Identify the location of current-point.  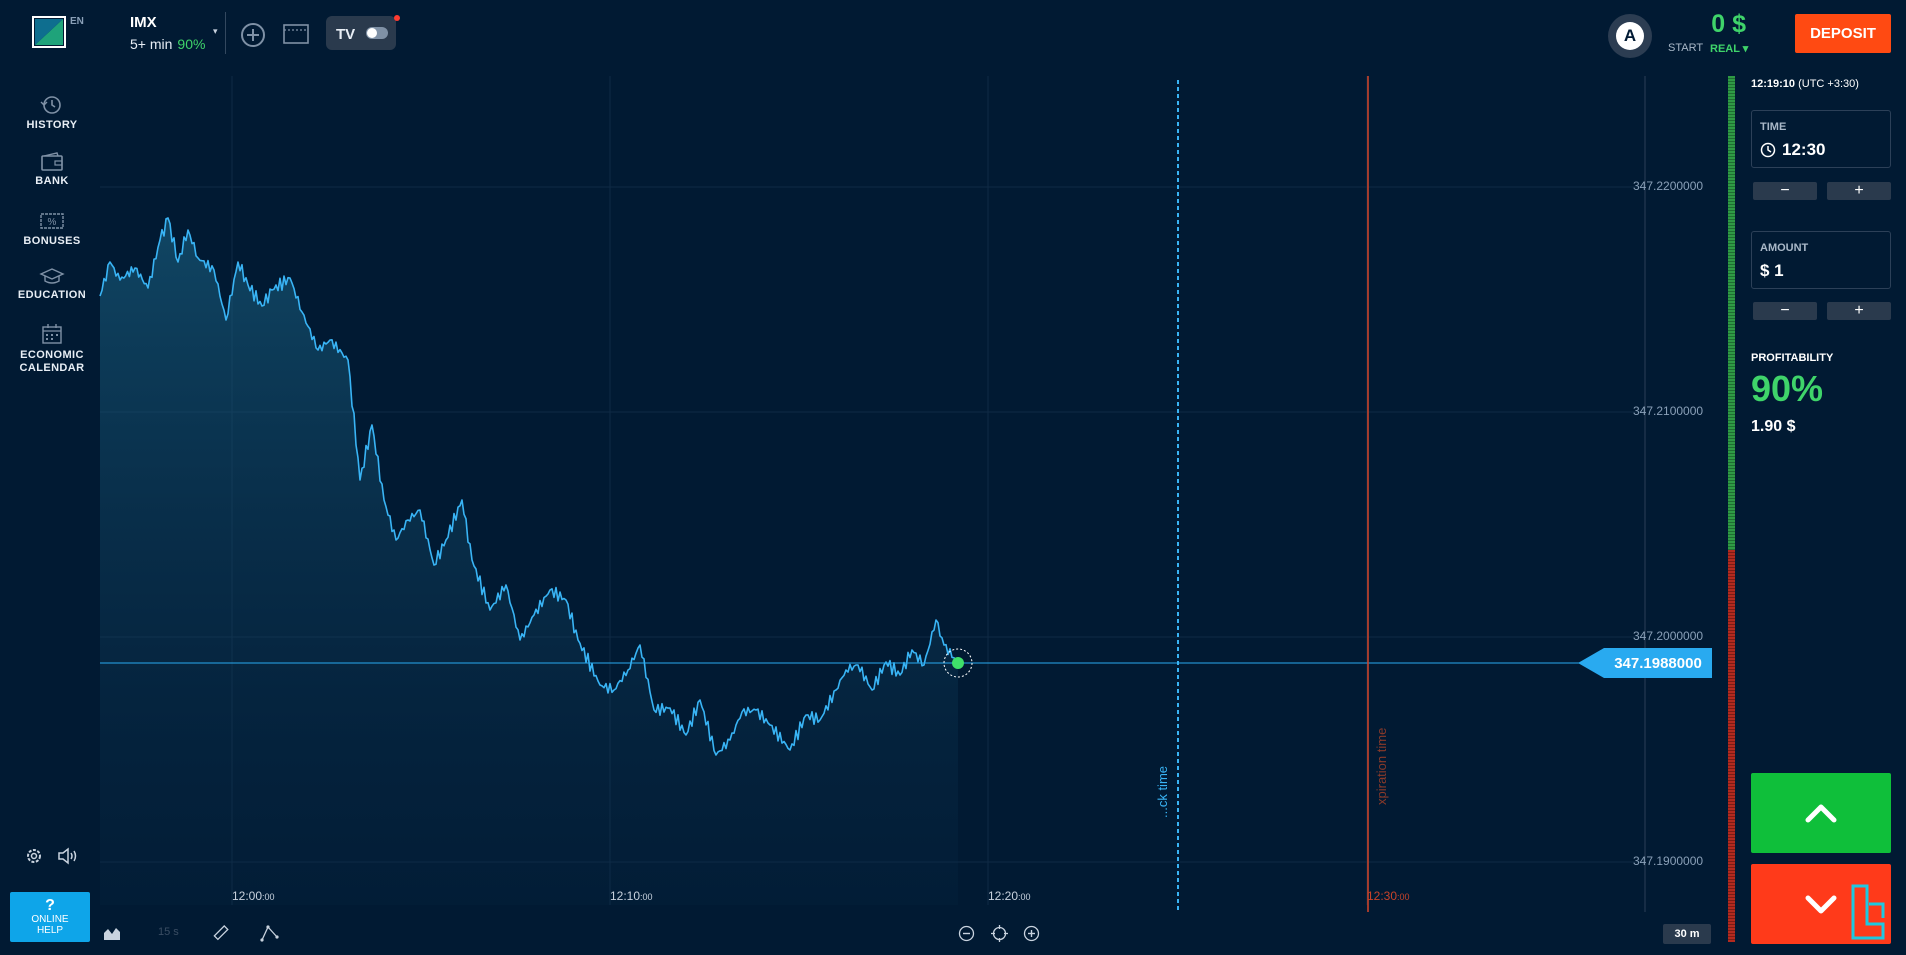
(958, 663).